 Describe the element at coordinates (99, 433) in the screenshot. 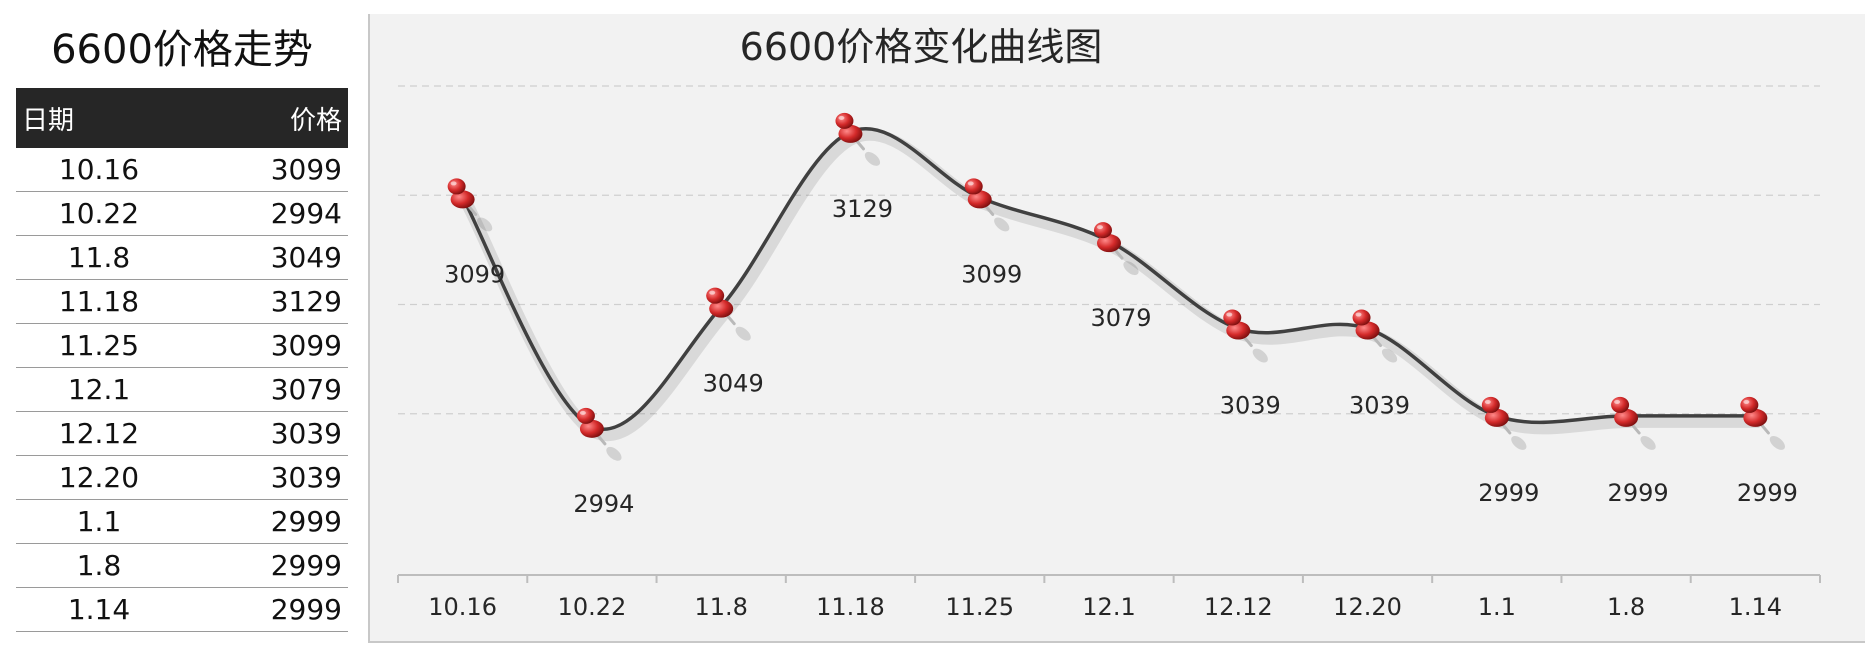

I see `date-cell: 12.12` at that location.